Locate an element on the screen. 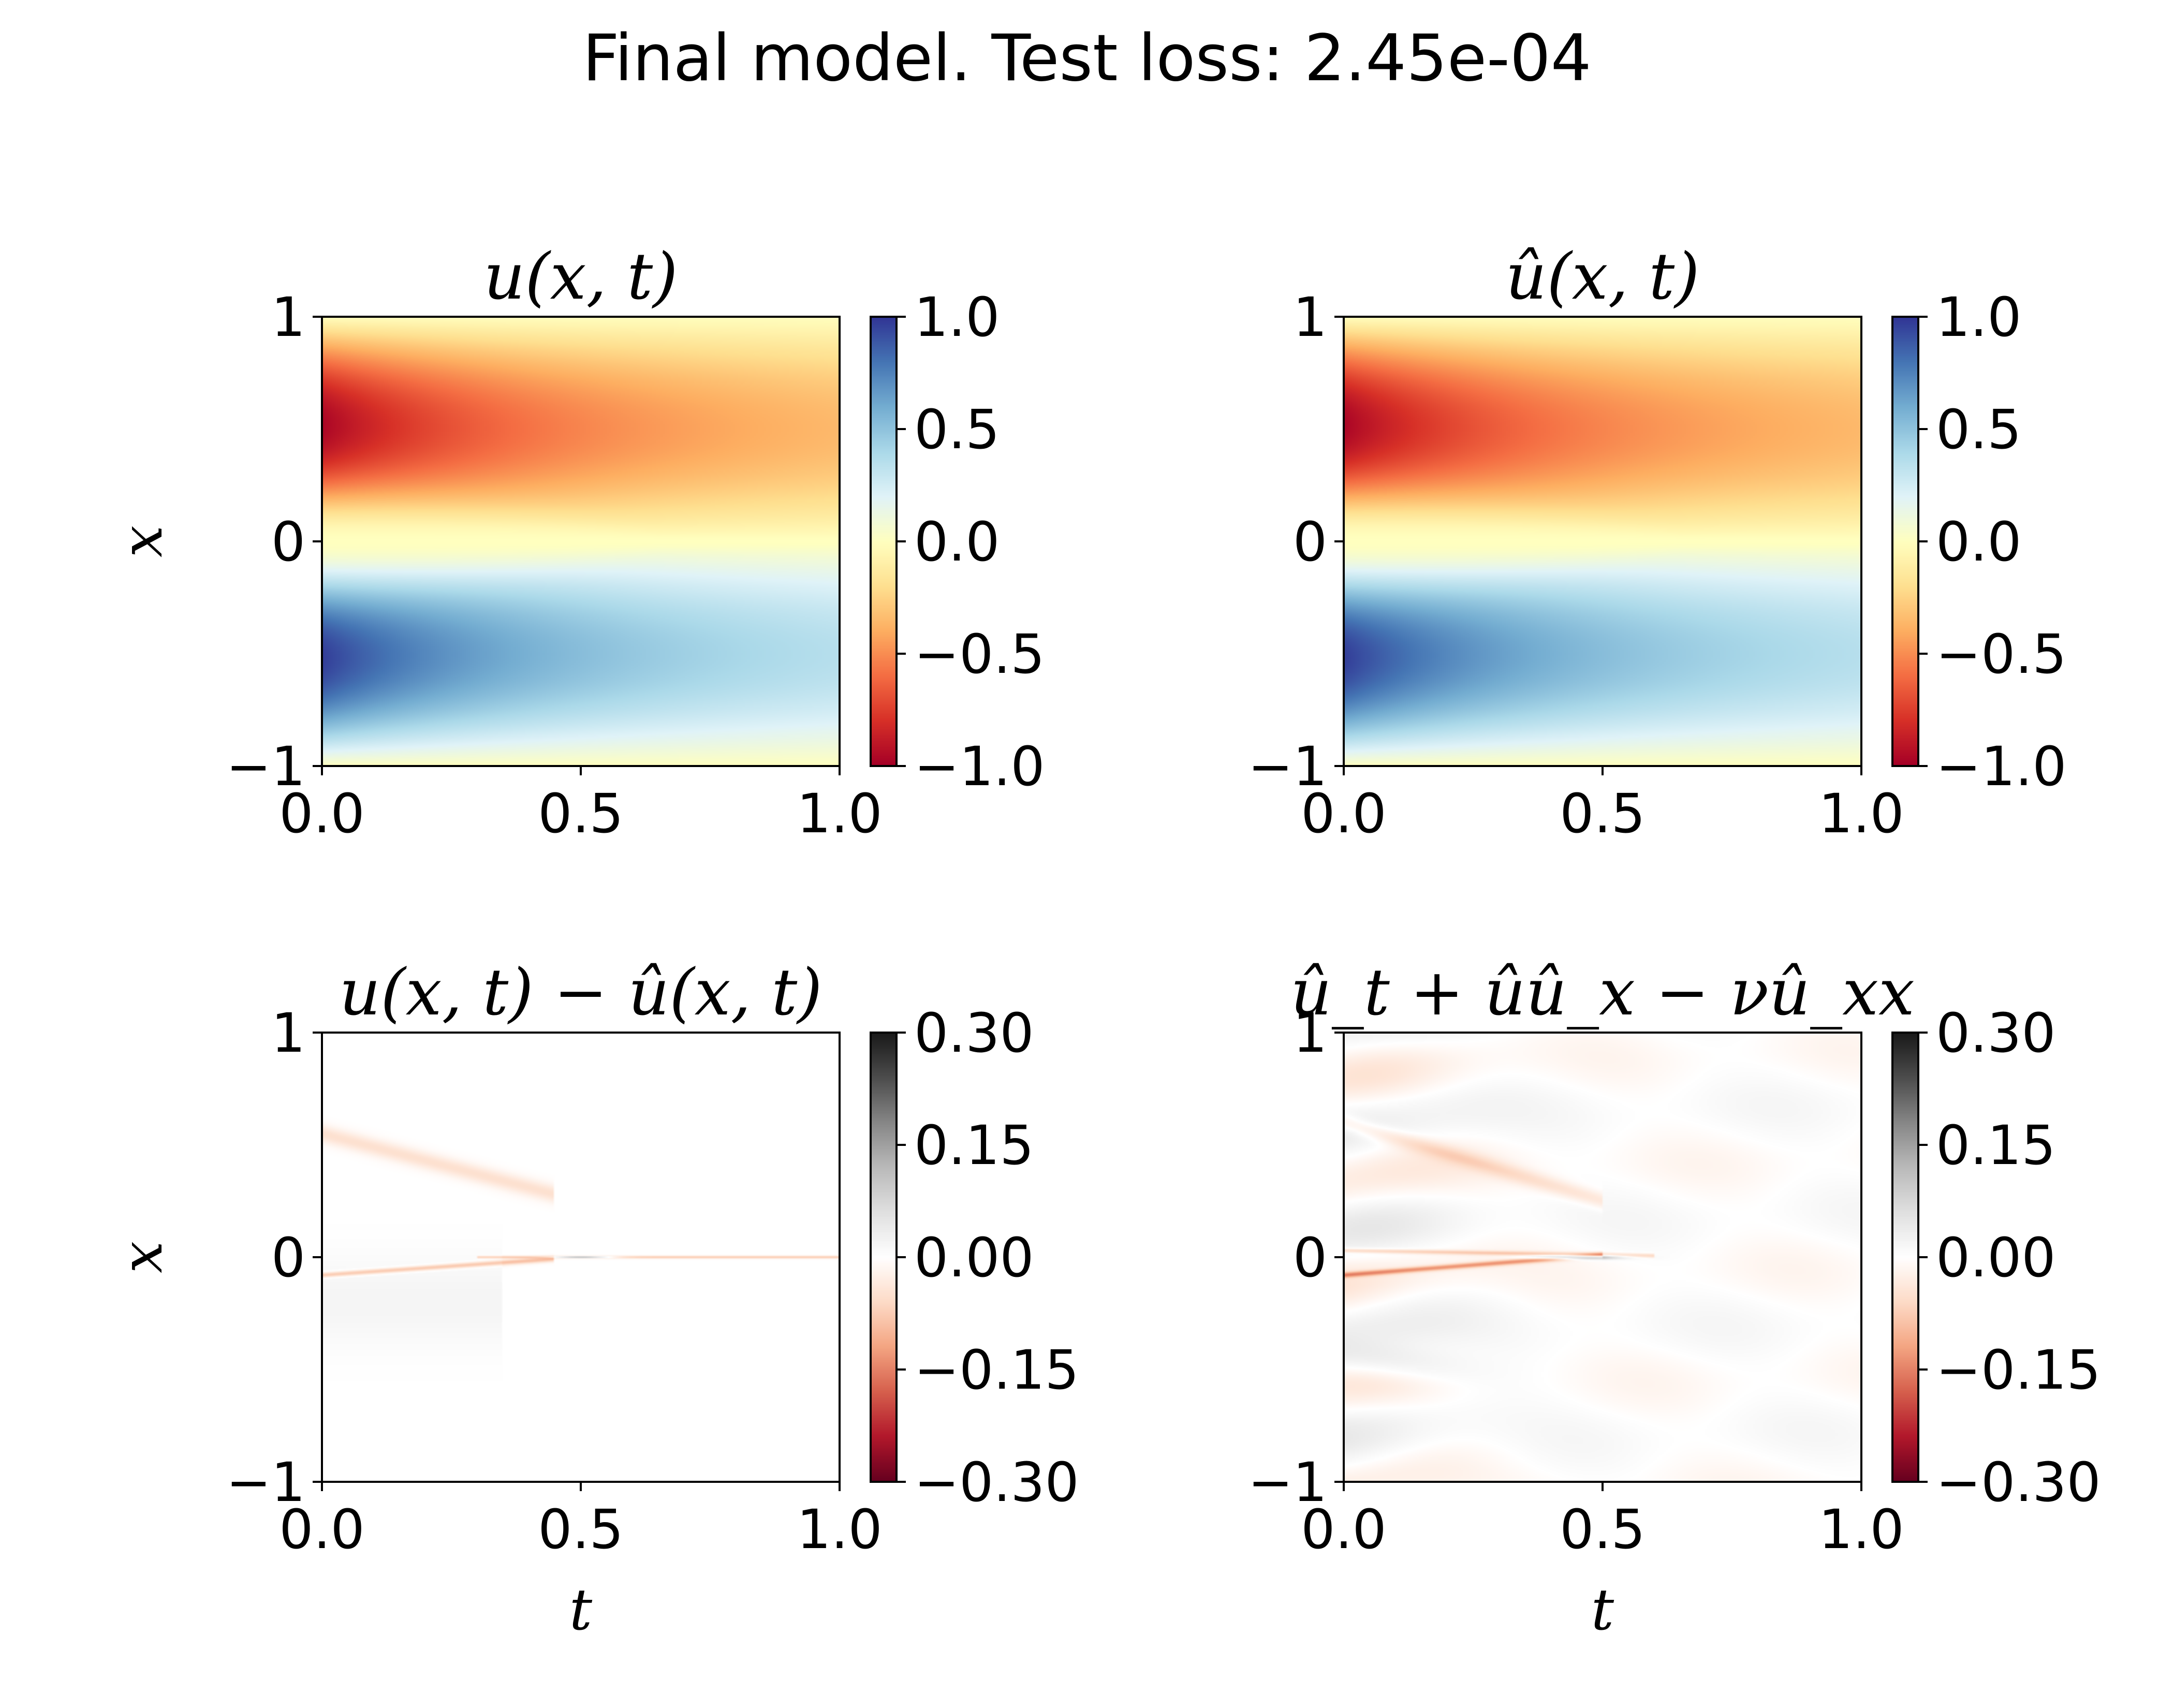 This screenshot has height=1708, width=2174. panel-title: u(x, t) − û(x, t) is located at coordinates (580, 992).